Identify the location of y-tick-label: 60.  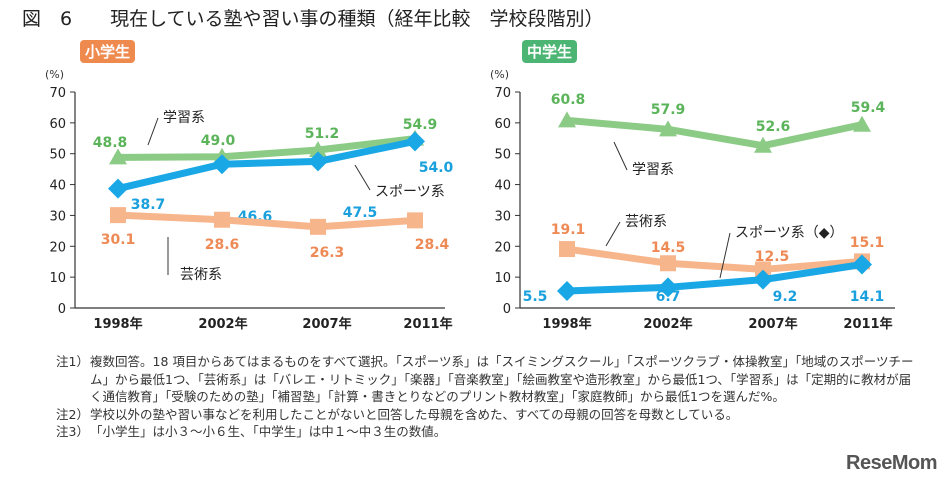
(502, 124).